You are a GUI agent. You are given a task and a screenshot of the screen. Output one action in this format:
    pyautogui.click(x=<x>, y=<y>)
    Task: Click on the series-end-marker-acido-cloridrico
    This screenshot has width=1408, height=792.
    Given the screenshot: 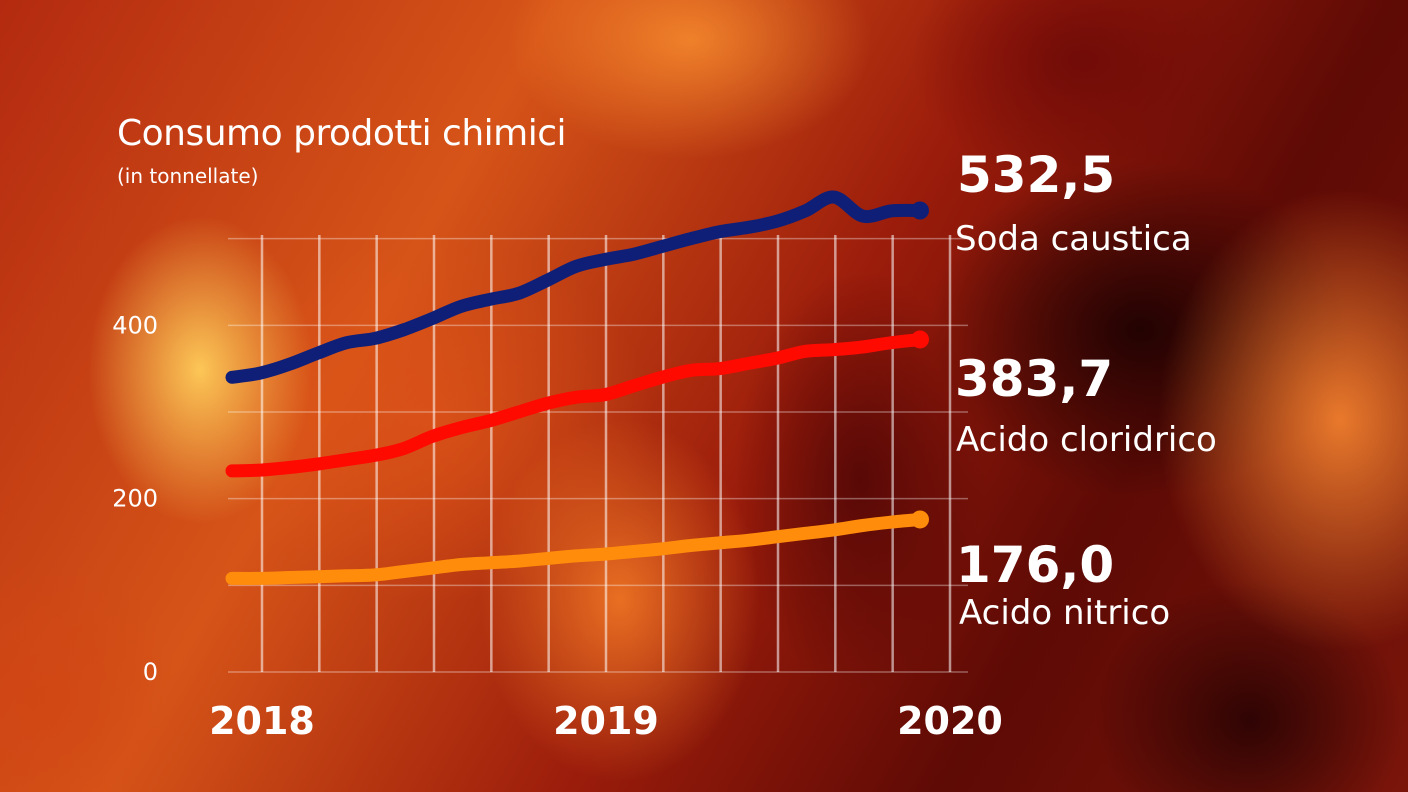 What is the action you would take?
    pyautogui.click(x=920, y=339)
    